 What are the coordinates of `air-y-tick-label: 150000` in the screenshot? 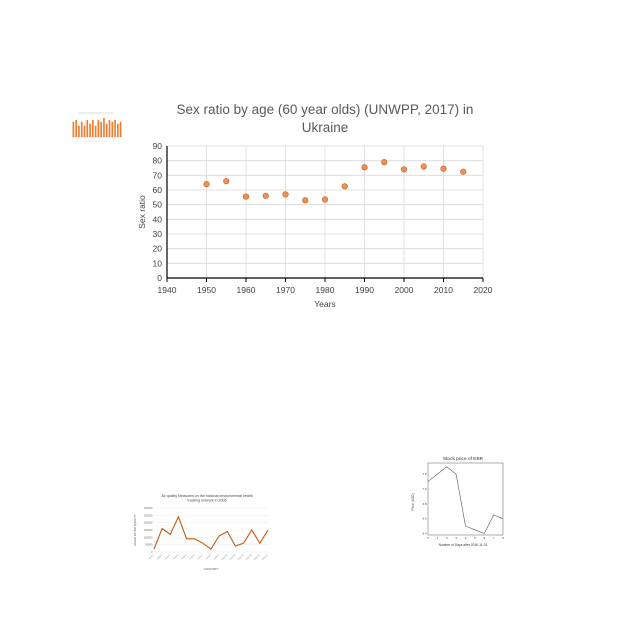 It's located at (148, 530).